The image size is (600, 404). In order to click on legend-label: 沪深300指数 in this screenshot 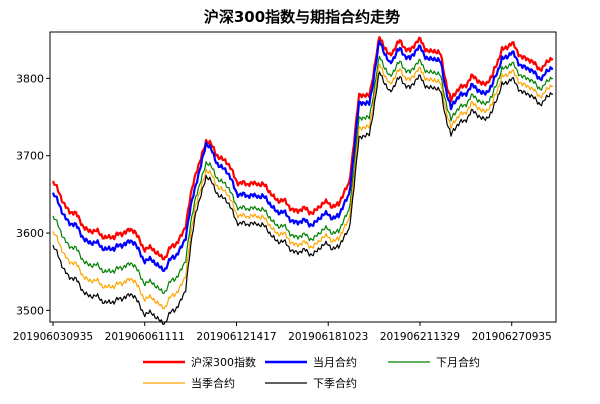, I will do `click(223, 362)`.